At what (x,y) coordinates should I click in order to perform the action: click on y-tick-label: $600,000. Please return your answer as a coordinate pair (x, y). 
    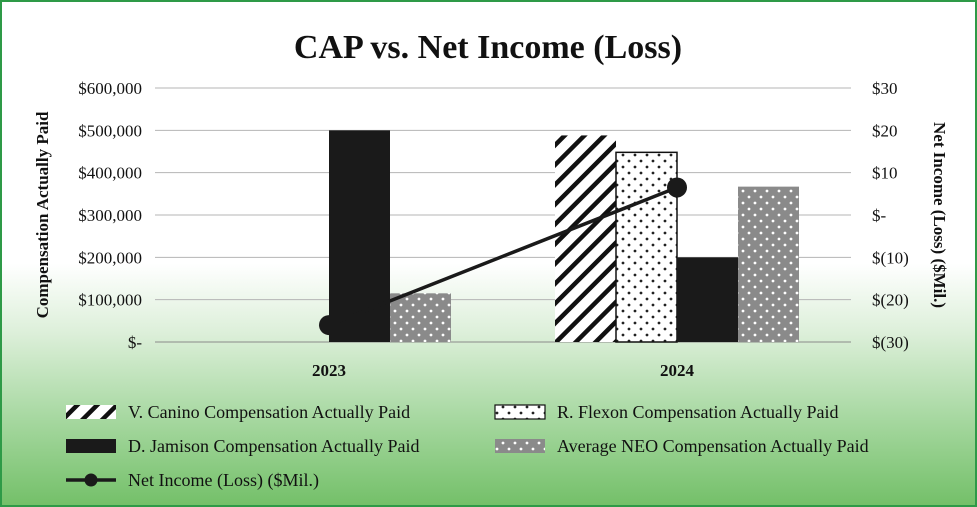
    Looking at the image, I should click on (110, 88).